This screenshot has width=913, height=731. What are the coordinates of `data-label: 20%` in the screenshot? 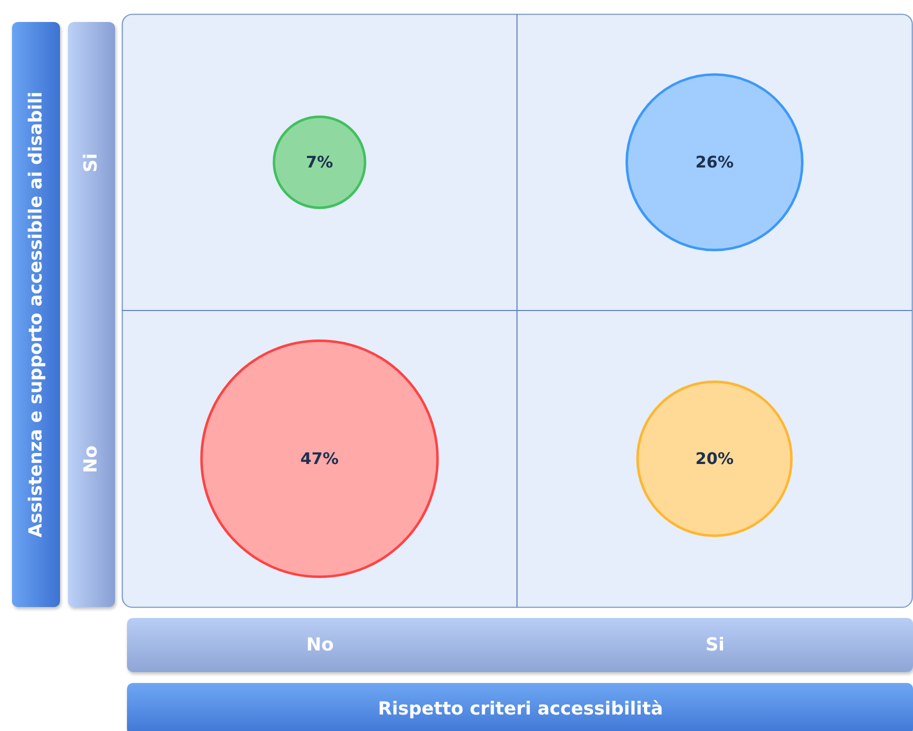 It's located at (714, 458).